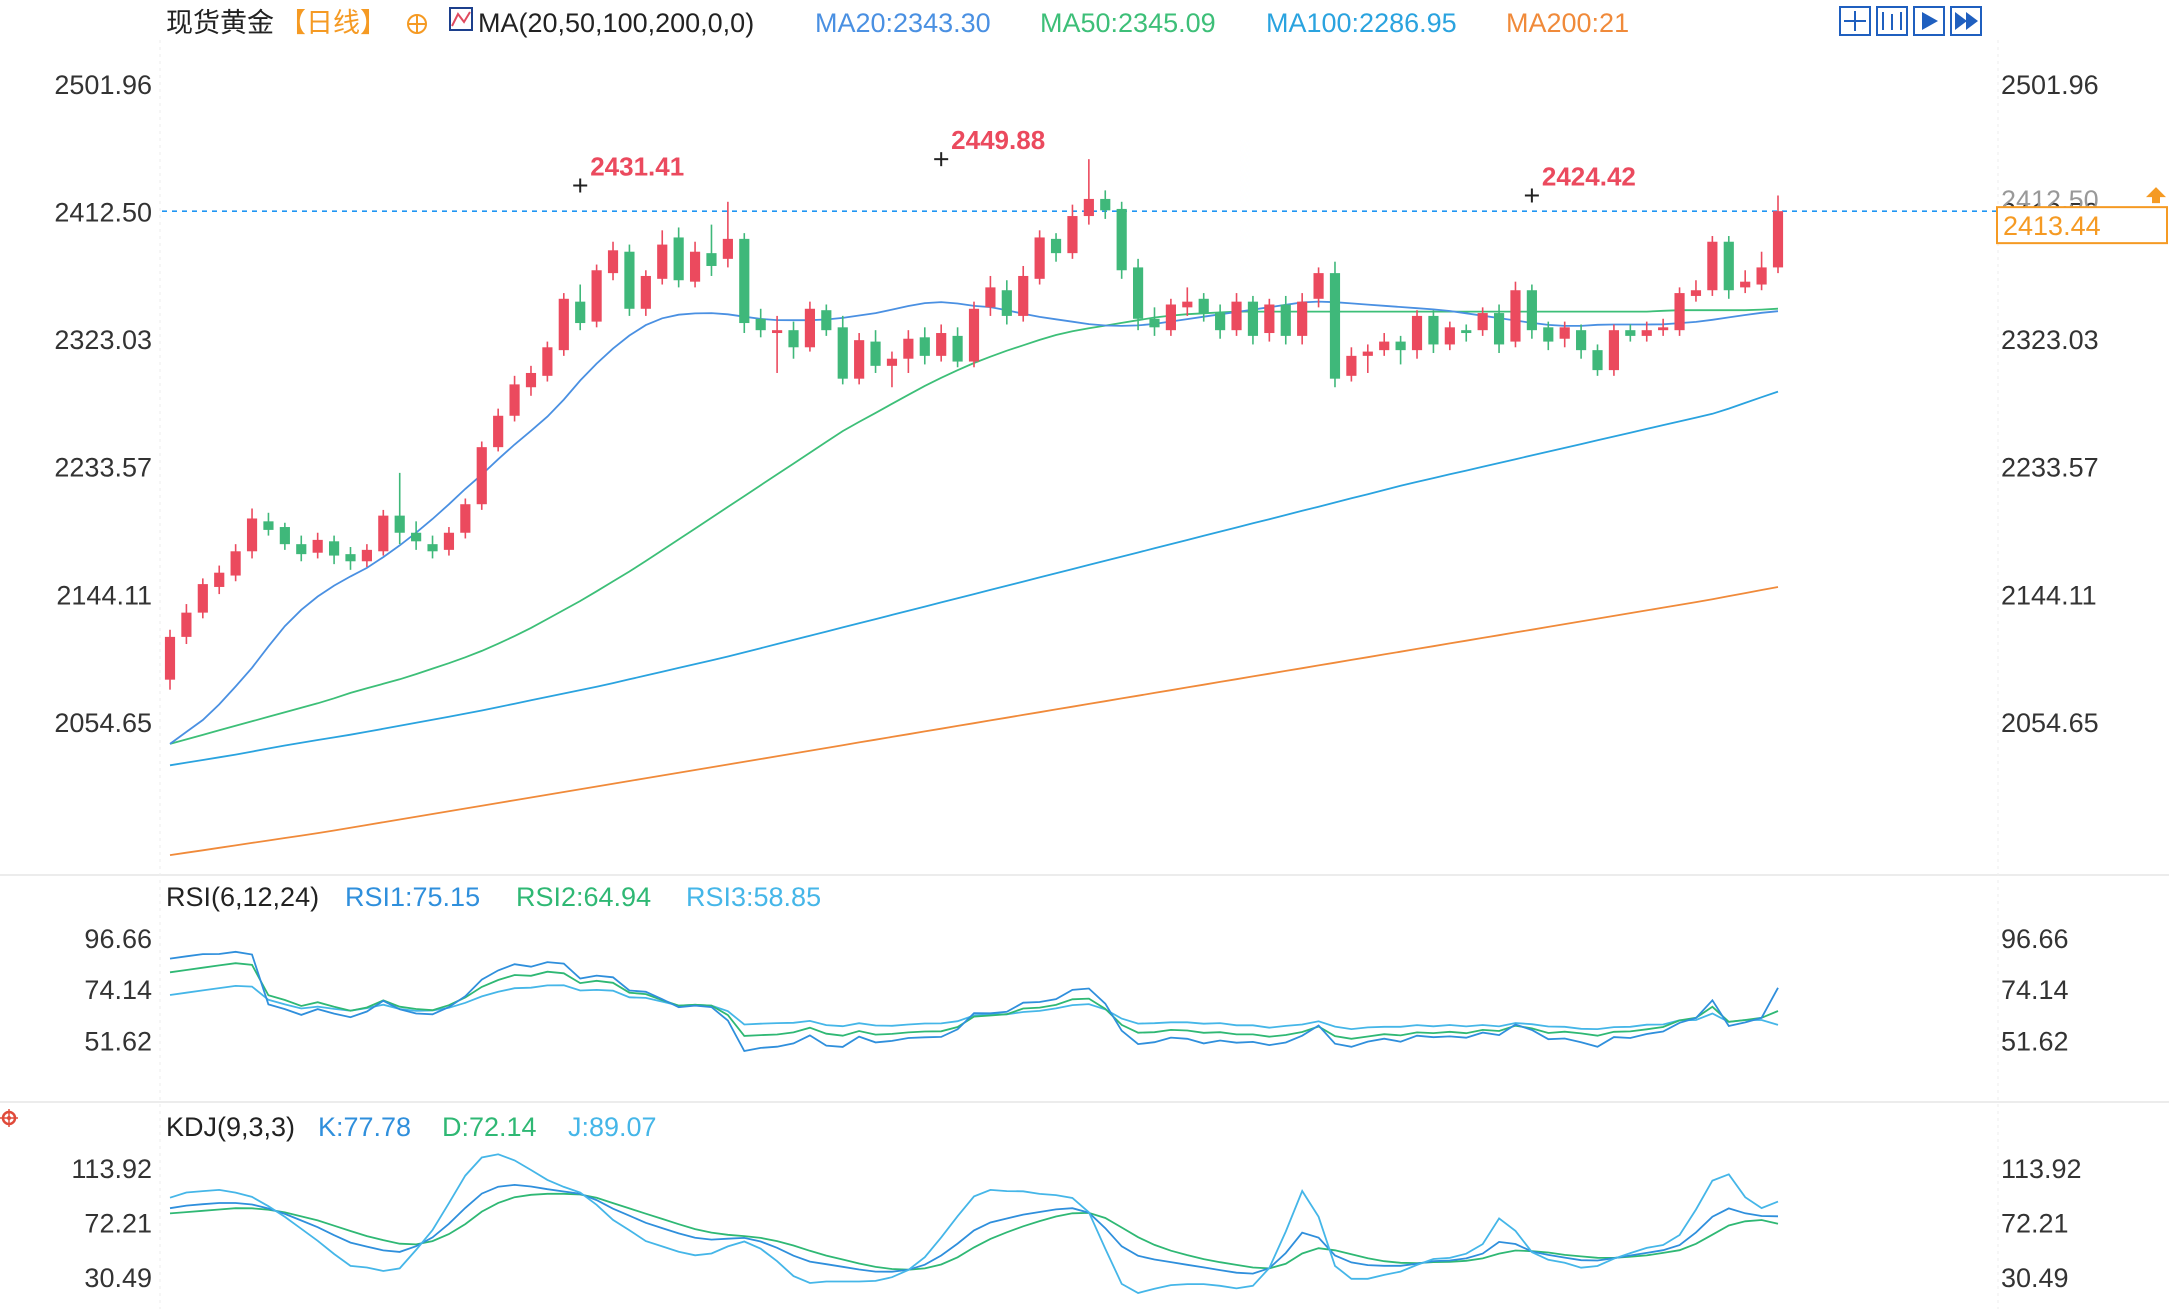 Image resolution: width=2169 pixels, height=1309 pixels. I want to click on rsi2-line, so click(974, 1001).